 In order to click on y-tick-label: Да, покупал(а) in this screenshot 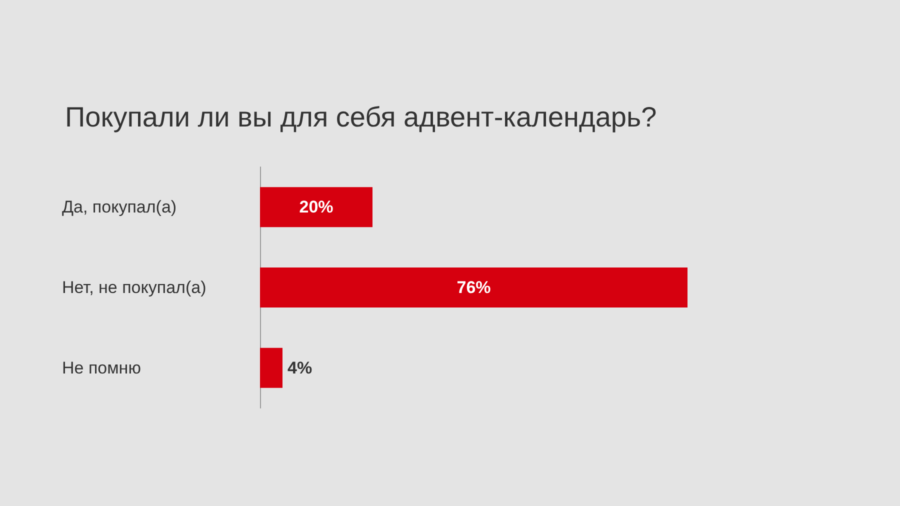, I will do `click(119, 207)`.